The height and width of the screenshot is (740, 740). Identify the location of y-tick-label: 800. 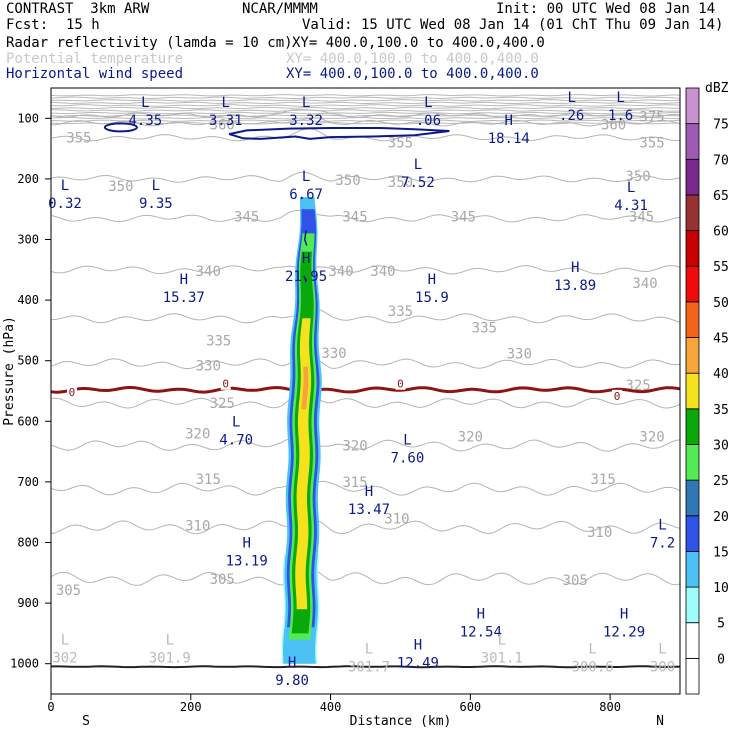
(28, 543).